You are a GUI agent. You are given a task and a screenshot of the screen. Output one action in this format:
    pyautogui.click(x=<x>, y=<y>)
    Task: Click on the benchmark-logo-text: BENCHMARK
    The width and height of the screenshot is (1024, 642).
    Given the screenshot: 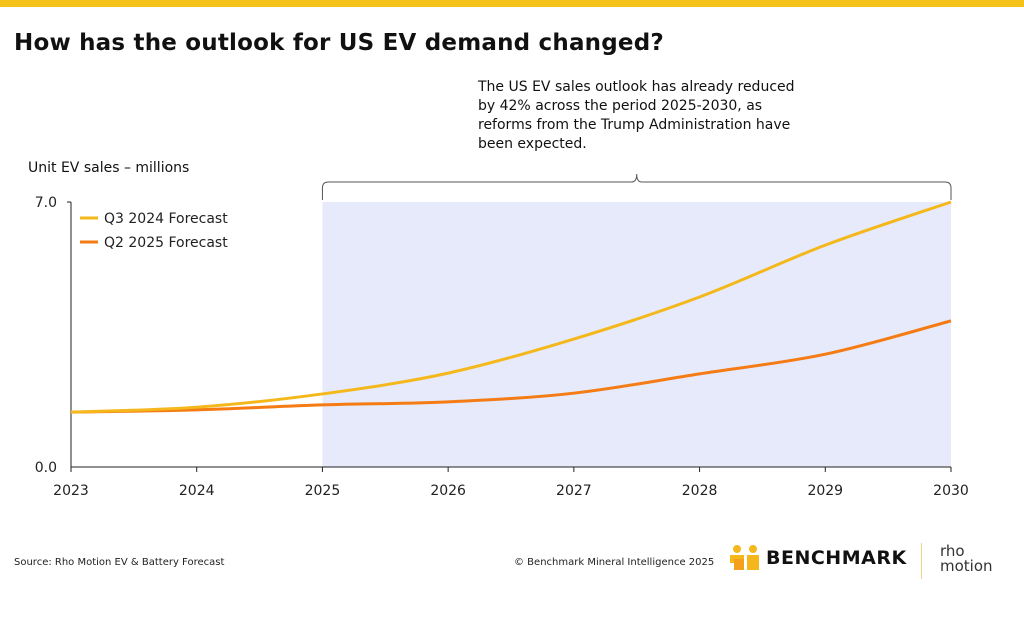 What is the action you would take?
    pyautogui.click(x=836, y=558)
    